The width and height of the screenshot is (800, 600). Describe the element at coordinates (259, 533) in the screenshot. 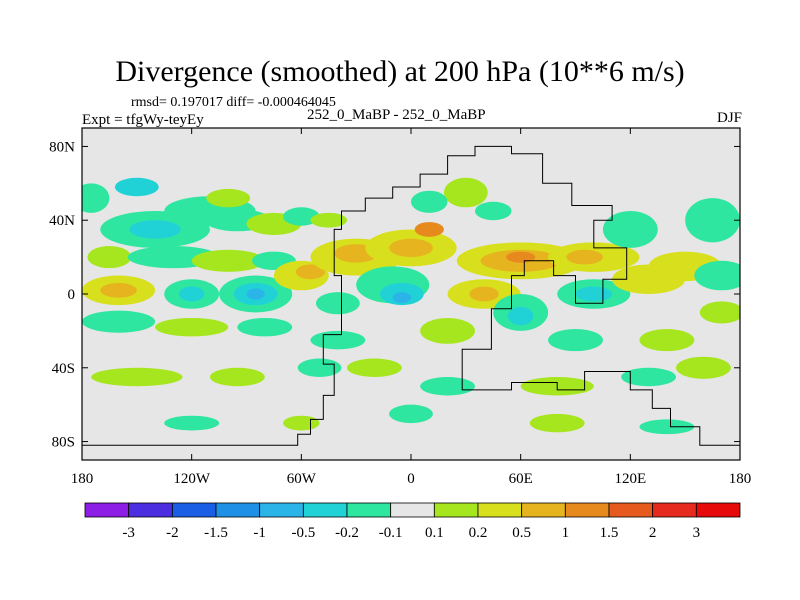

I see `colorbar-label: -1` at that location.